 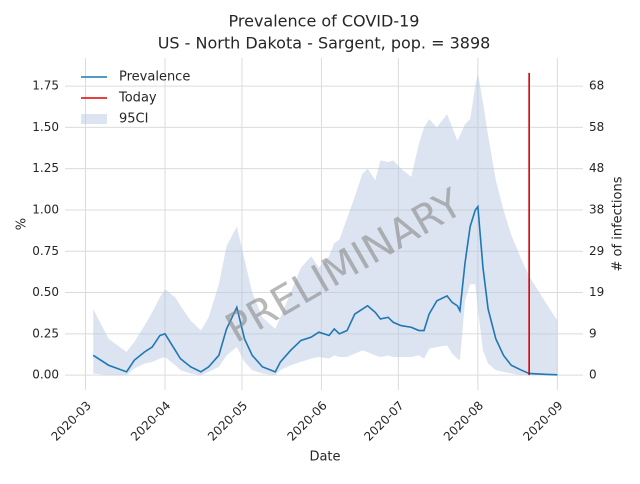 What do you see at coordinates (45, 333) in the screenshot?
I see `y-tick-label: 0.25` at bounding box center [45, 333].